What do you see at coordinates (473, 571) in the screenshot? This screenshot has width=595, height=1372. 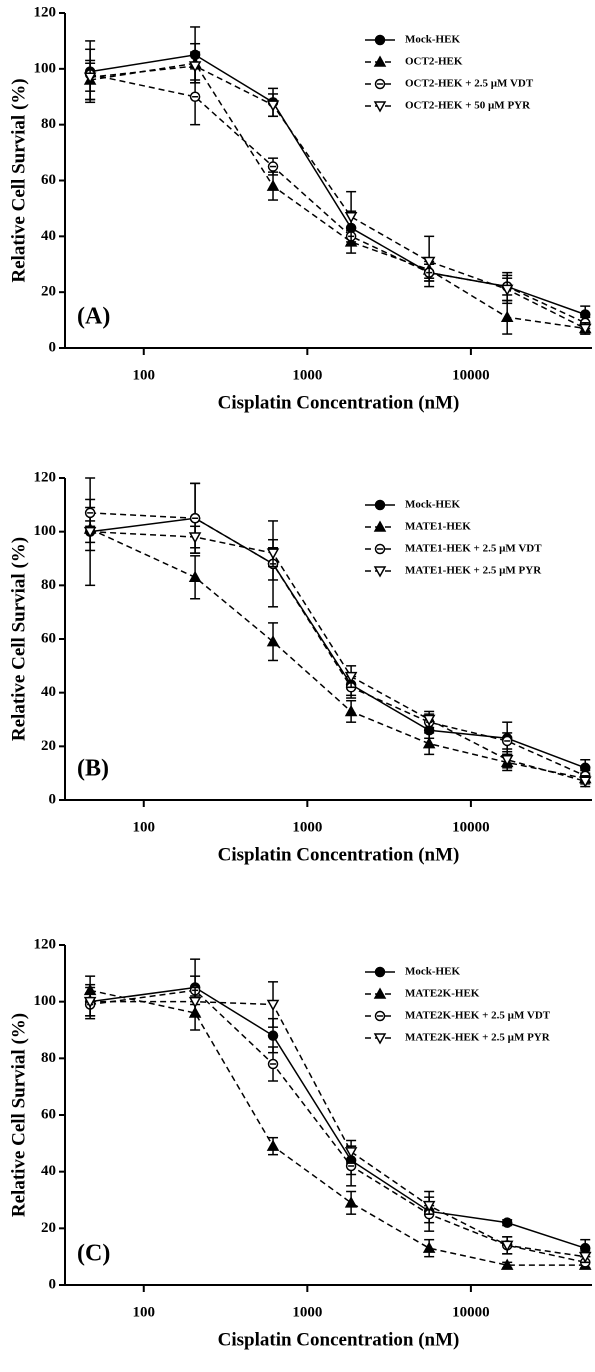 I see `legend-label: MATE1-HEK + 2.5 µM PYR` at bounding box center [473, 571].